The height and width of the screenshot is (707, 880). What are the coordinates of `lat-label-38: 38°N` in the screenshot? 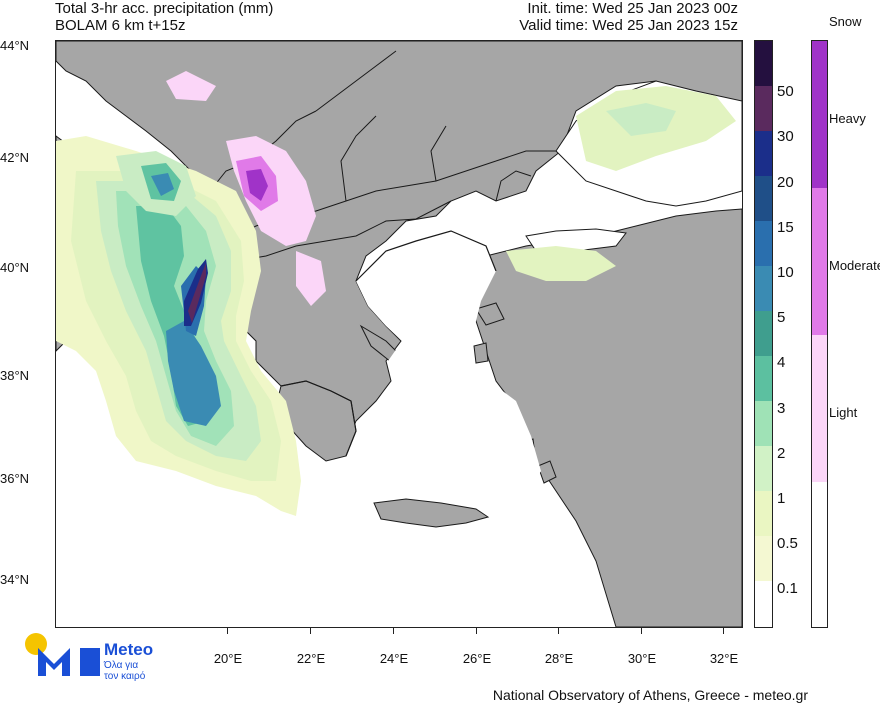 It's located at (15, 375).